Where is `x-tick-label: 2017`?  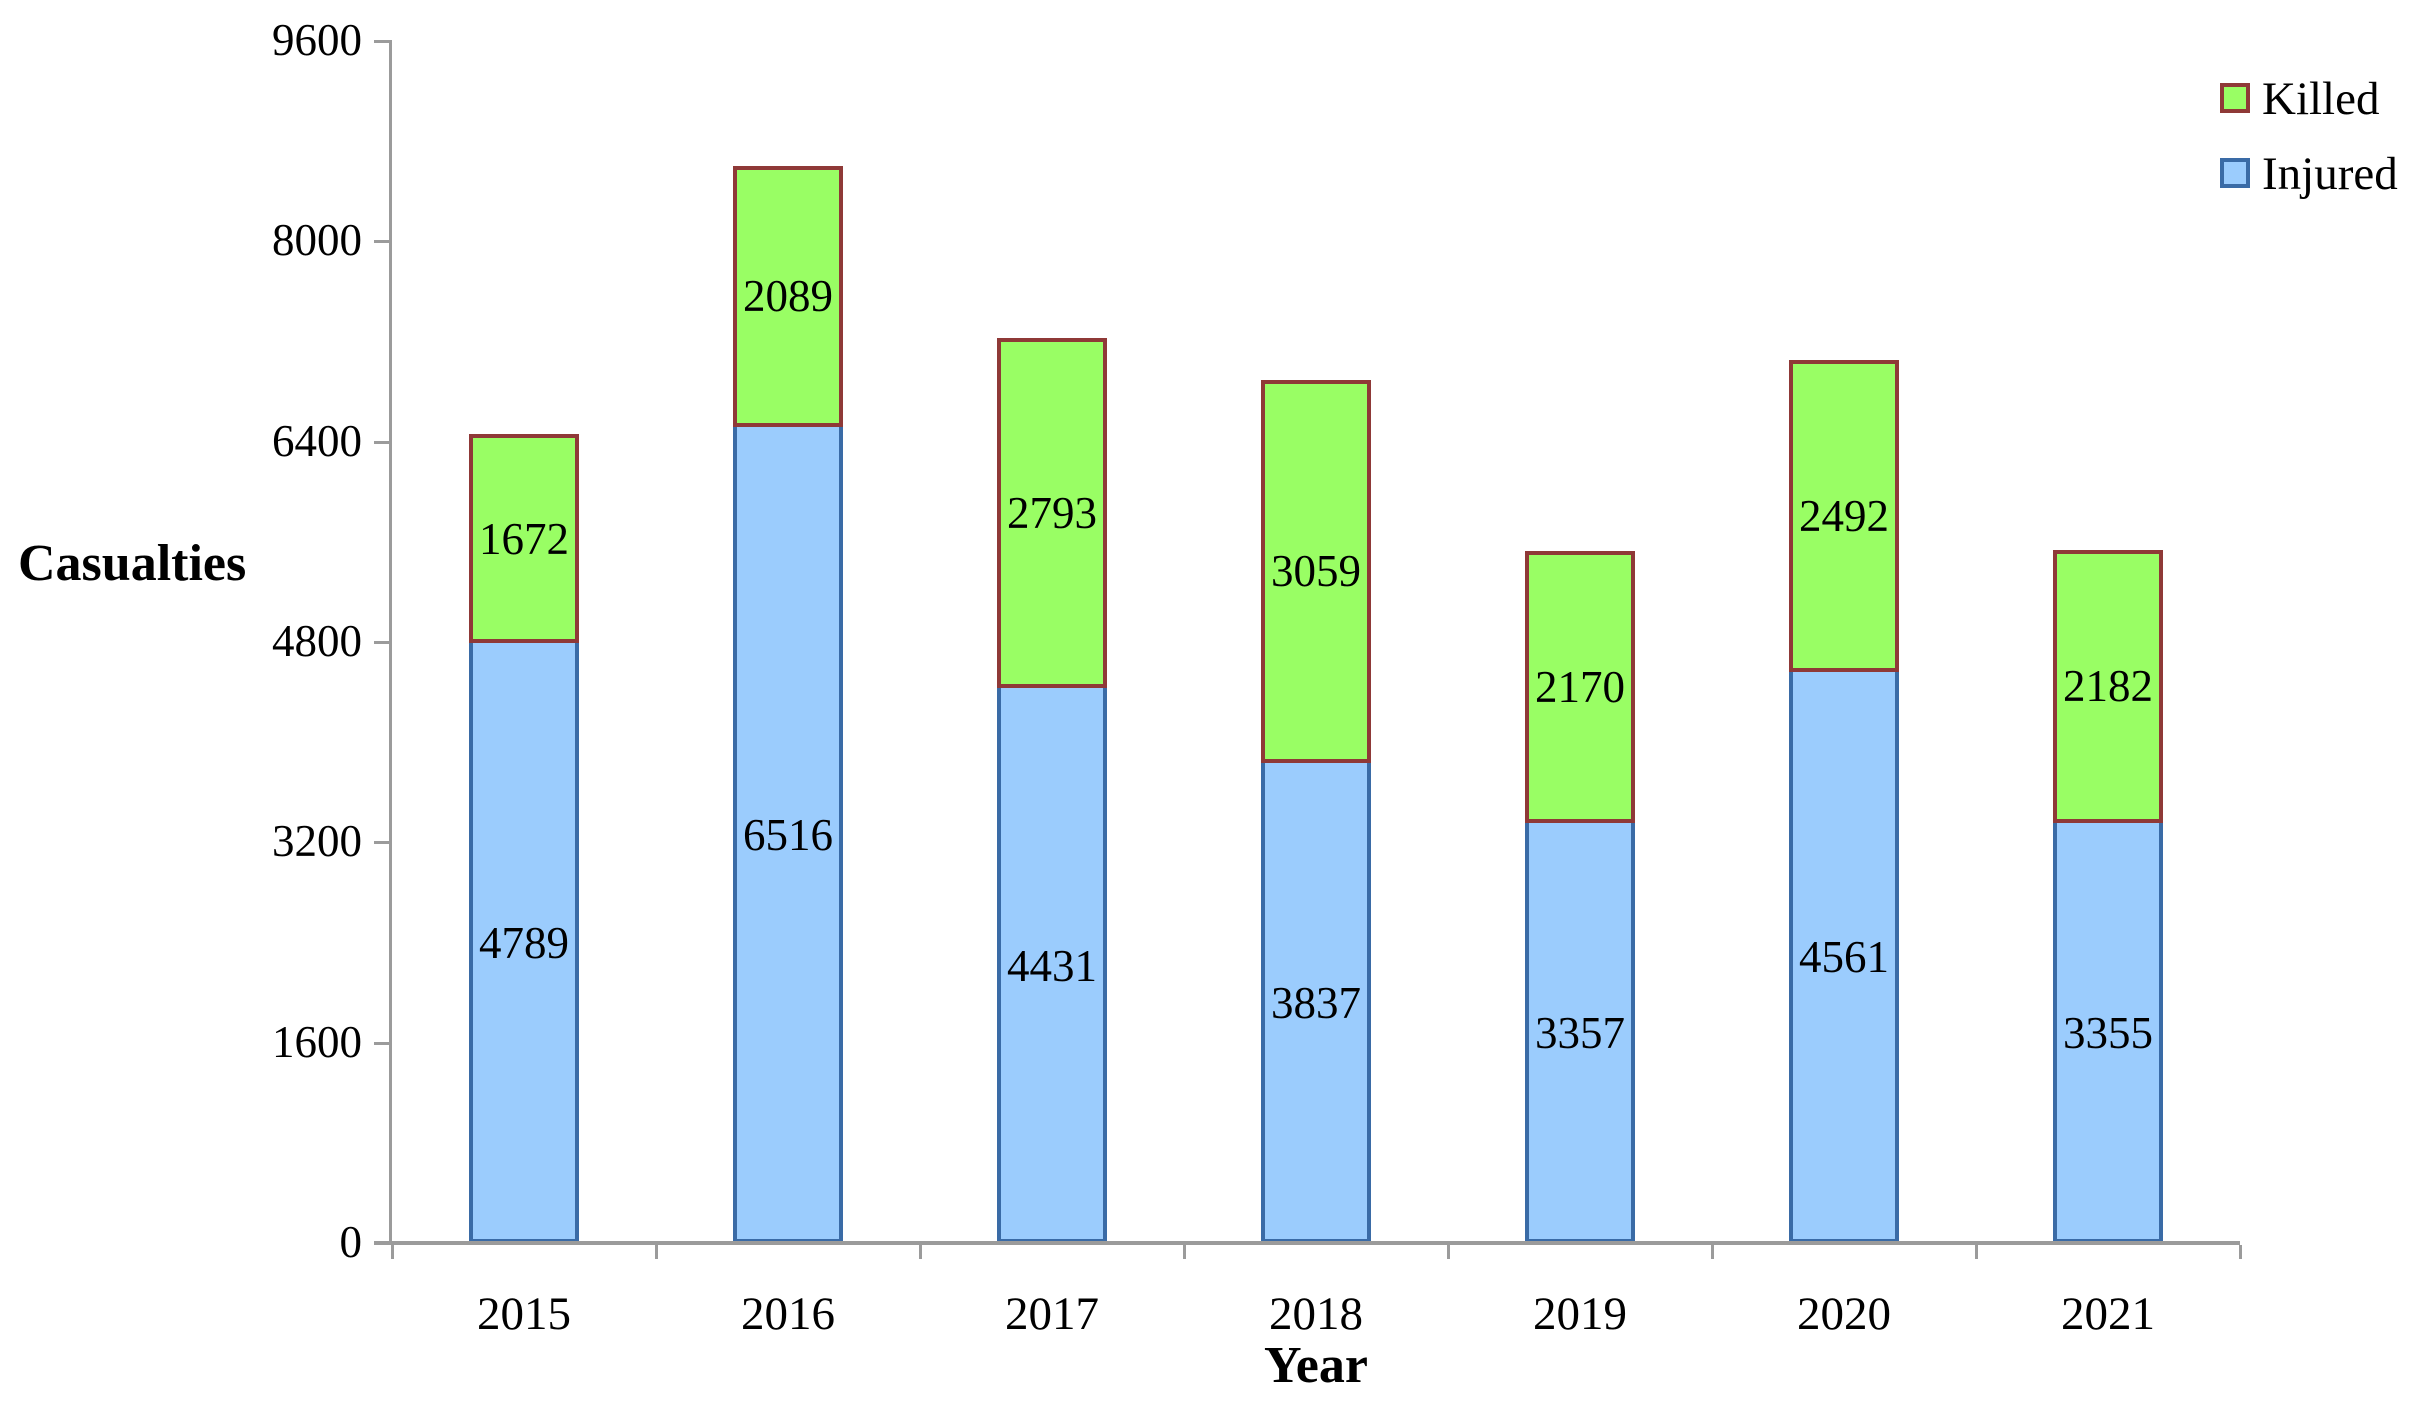
x-tick-label: 2017 is located at coordinates (1052, 1314).